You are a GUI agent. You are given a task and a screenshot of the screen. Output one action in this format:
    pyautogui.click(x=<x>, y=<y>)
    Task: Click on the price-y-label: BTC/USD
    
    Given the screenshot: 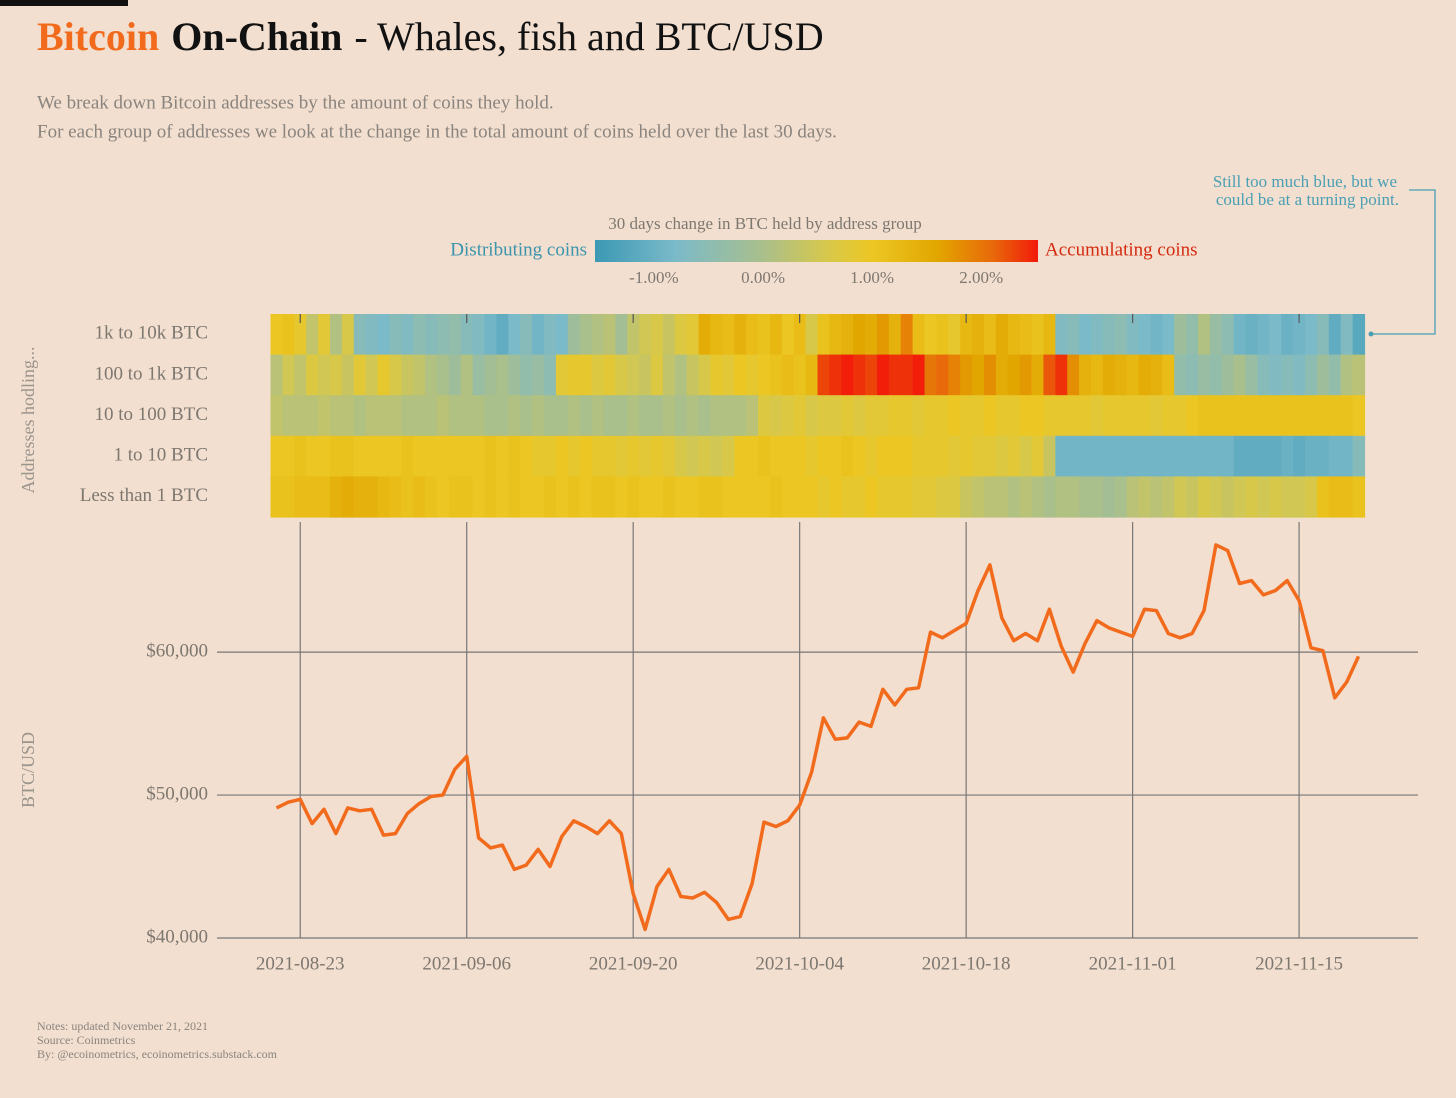 What is the action you would take?
    pyautogui.click(x=28, y=770)
    